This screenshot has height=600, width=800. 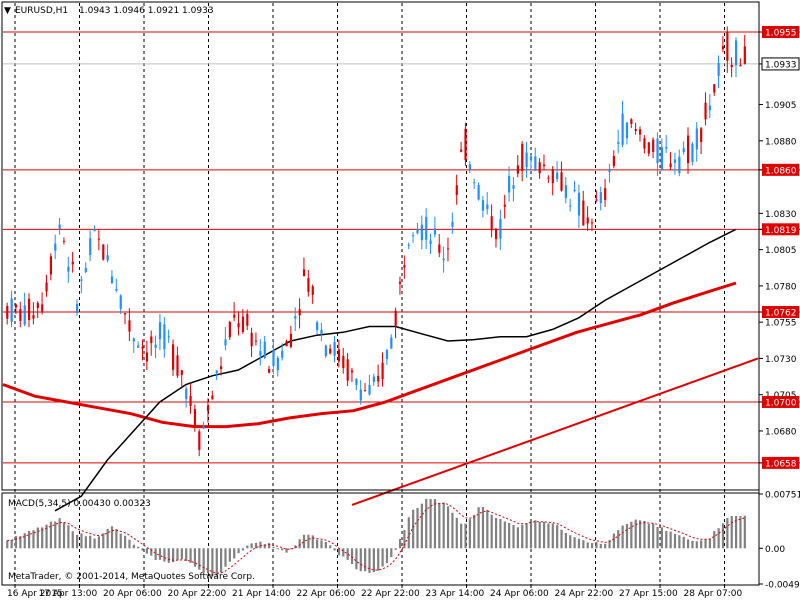 I want to click on time-tick-label: 27 Apr 15:00, so click(x=648, y=594).